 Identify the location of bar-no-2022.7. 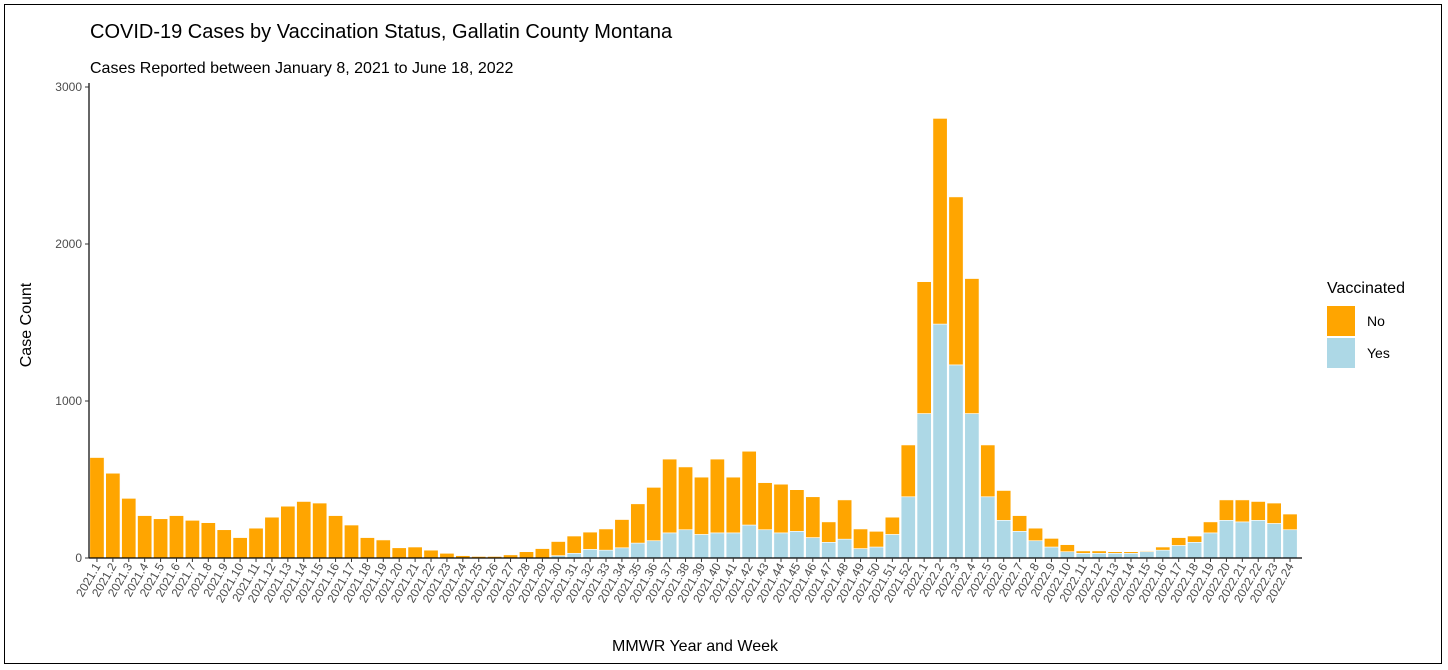
(1020, 523).